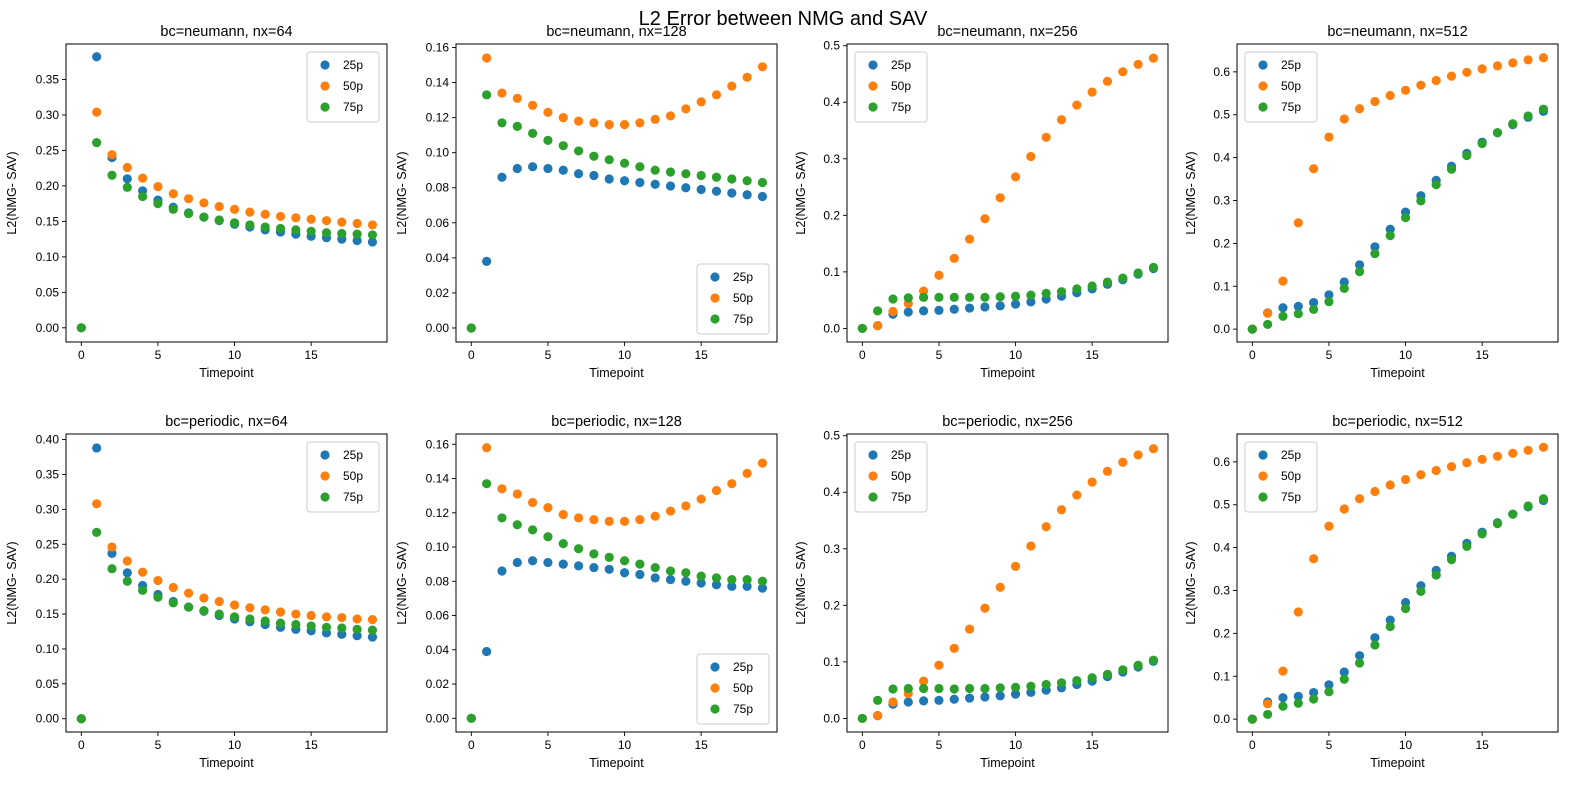  What do you see at coordinates (873, 497) in the screenshot?
I see `legend-marker-75p` at bounding box center [873, 497].